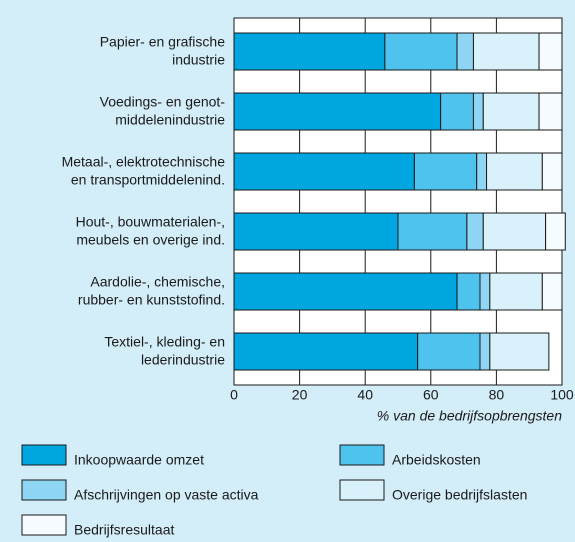 Image resolution: width=575 pixels, height=542 pixels. I want to click on y-tick-label: Aardolie-, chemische,, so click(157, 282).